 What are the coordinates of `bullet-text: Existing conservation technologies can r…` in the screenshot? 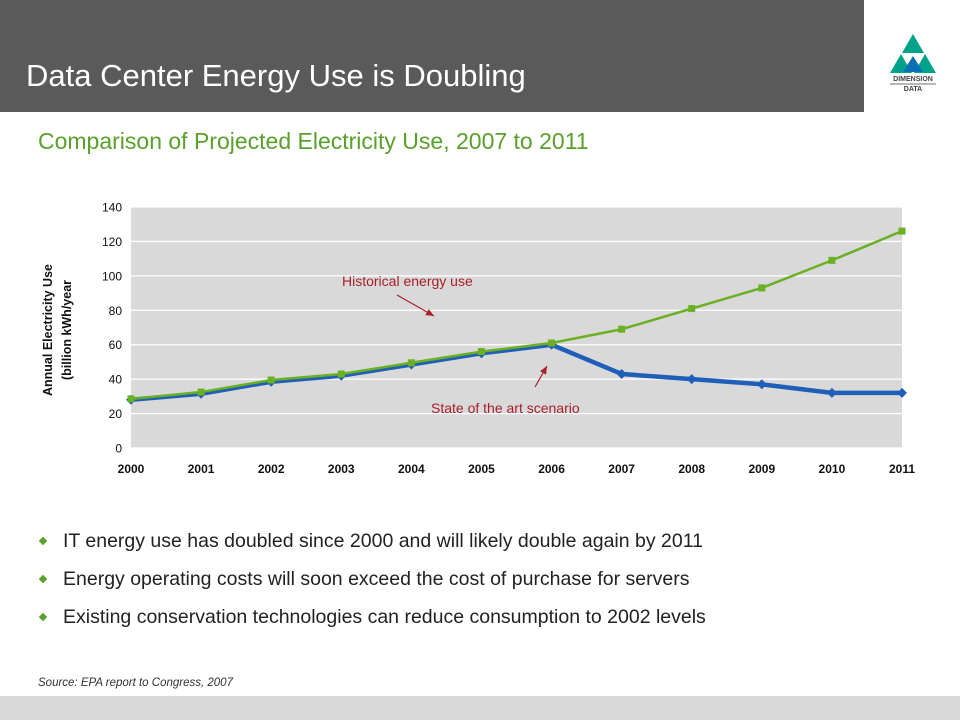 It's located at (384, 617).